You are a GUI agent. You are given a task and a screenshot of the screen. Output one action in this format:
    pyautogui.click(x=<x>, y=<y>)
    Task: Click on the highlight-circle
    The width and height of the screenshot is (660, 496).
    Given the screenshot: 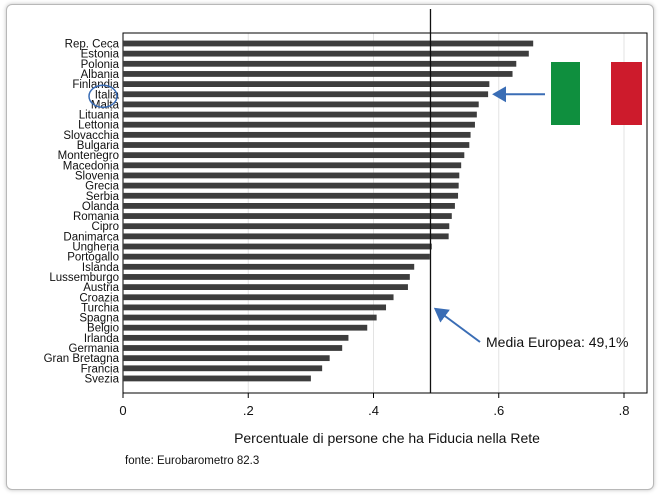 What is the action you would take?
    pyautogui.click(x=103, y=96)
    